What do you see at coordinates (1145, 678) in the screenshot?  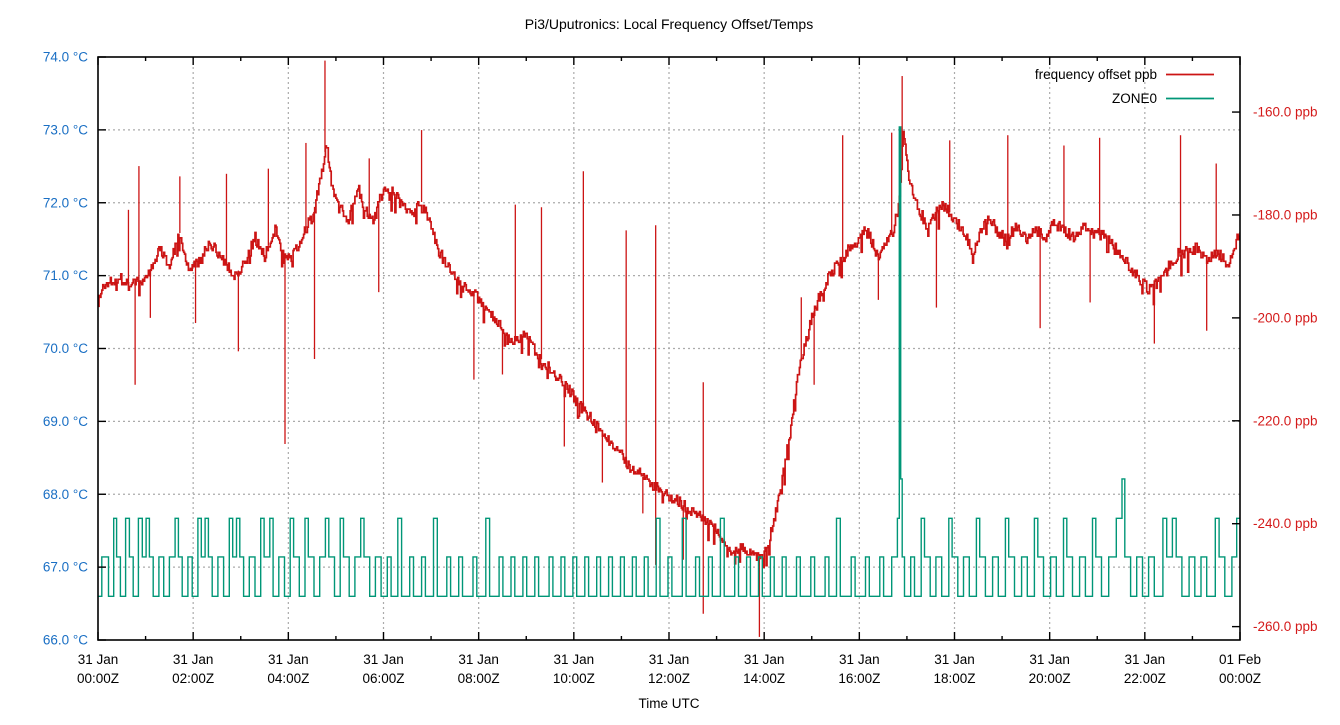 I see `x-tick-label-time: 22:00Z` at bounding box center [1145, 678].